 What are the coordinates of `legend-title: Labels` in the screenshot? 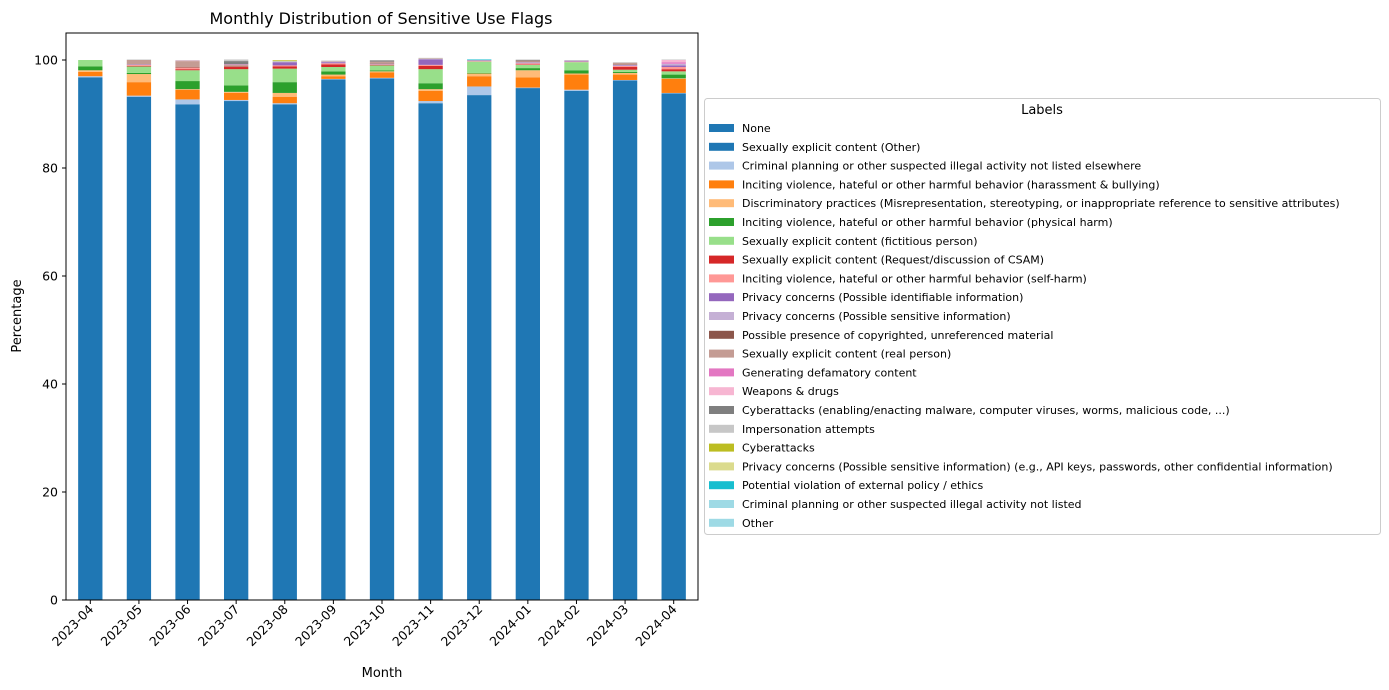 It's located at (1042, 110).